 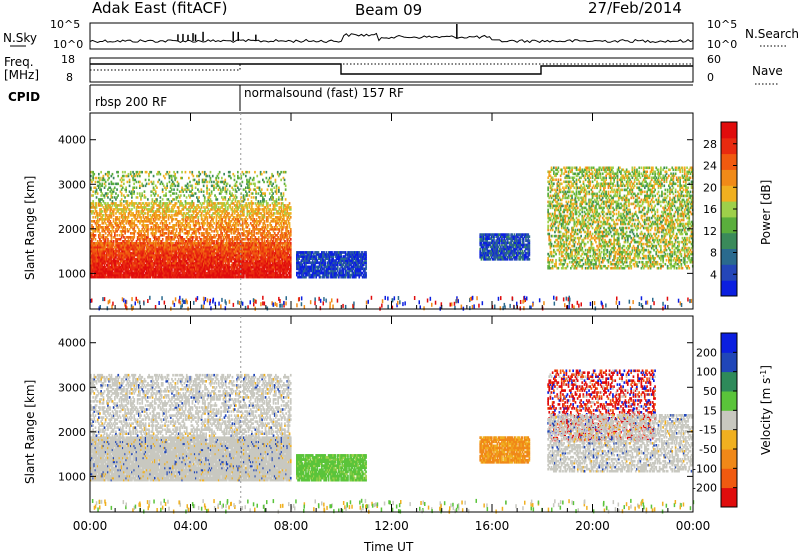 I want to click on nsky-left-tick-bottom: 10^0, so click(x=68, y=44).